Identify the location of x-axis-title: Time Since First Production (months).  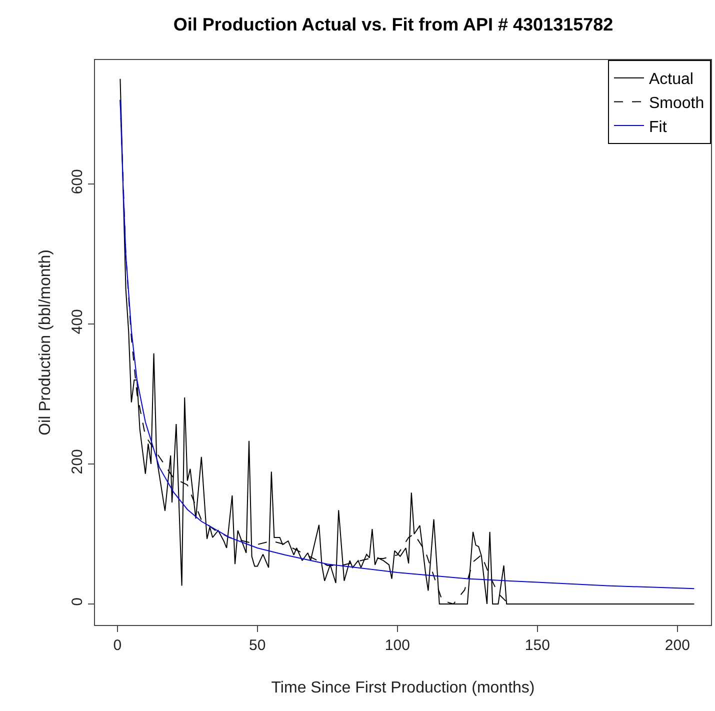
(403, 688).